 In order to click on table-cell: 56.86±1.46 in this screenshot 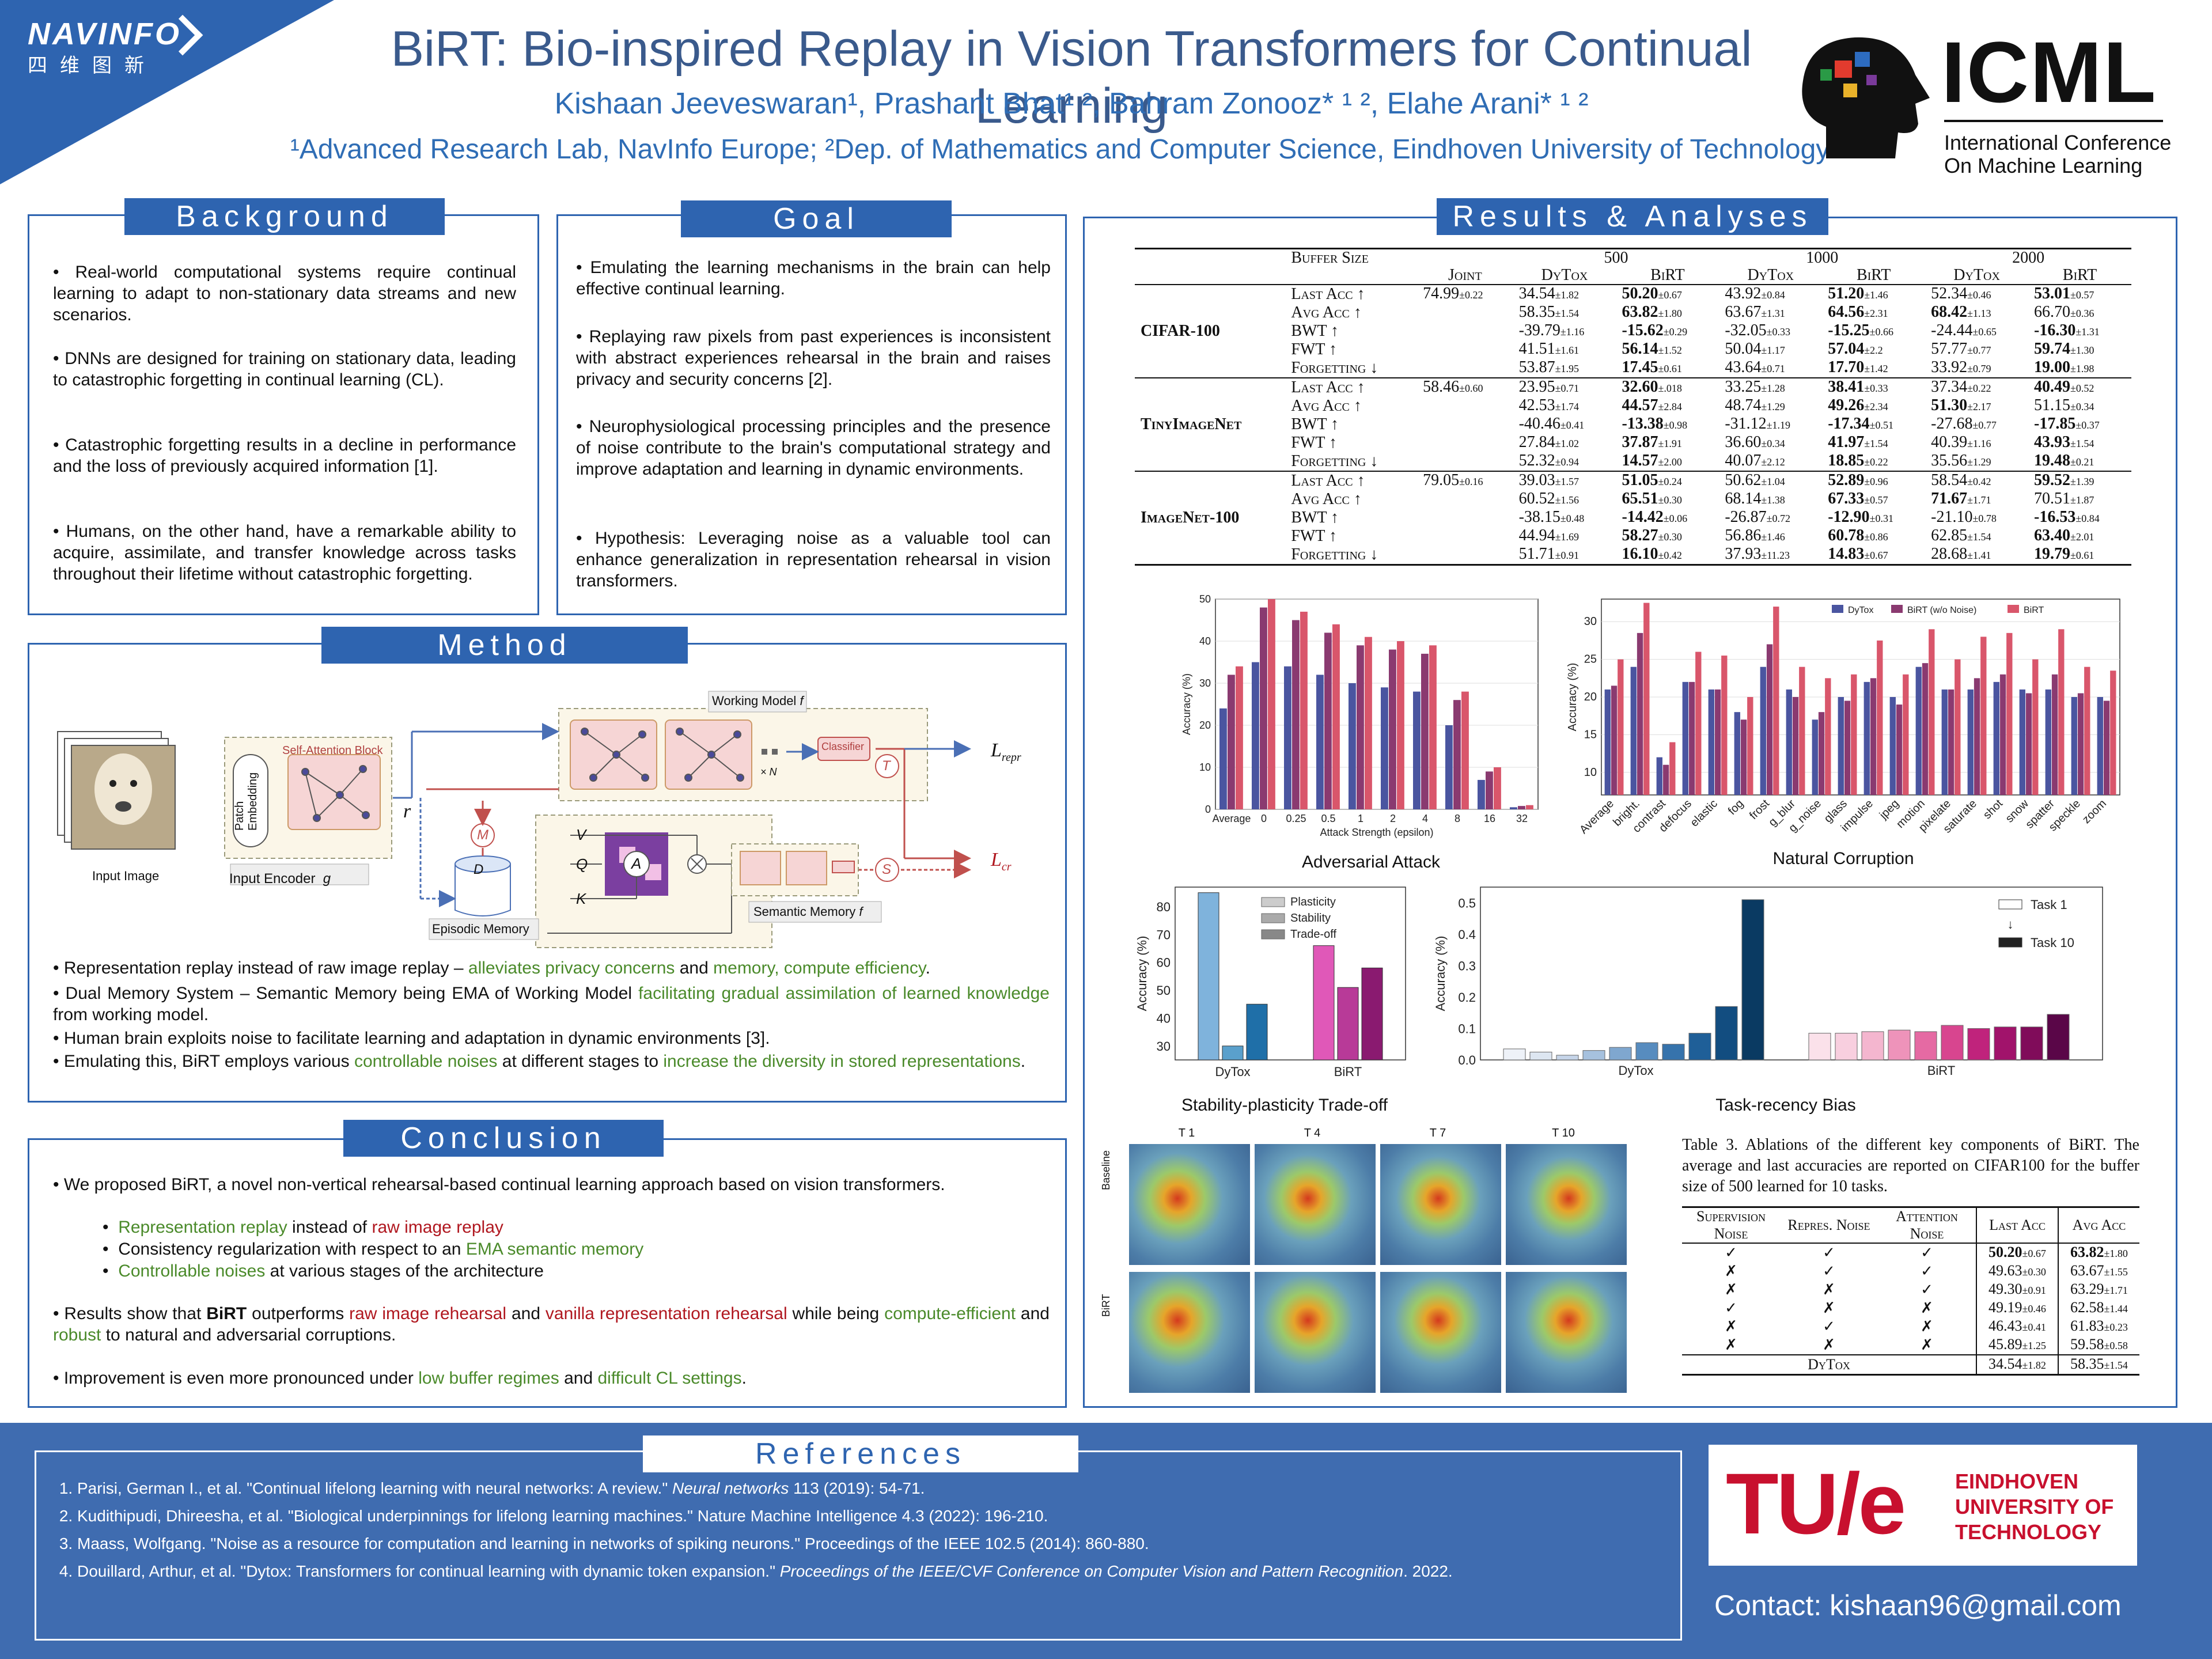, I will do `click(1755, 535)`.